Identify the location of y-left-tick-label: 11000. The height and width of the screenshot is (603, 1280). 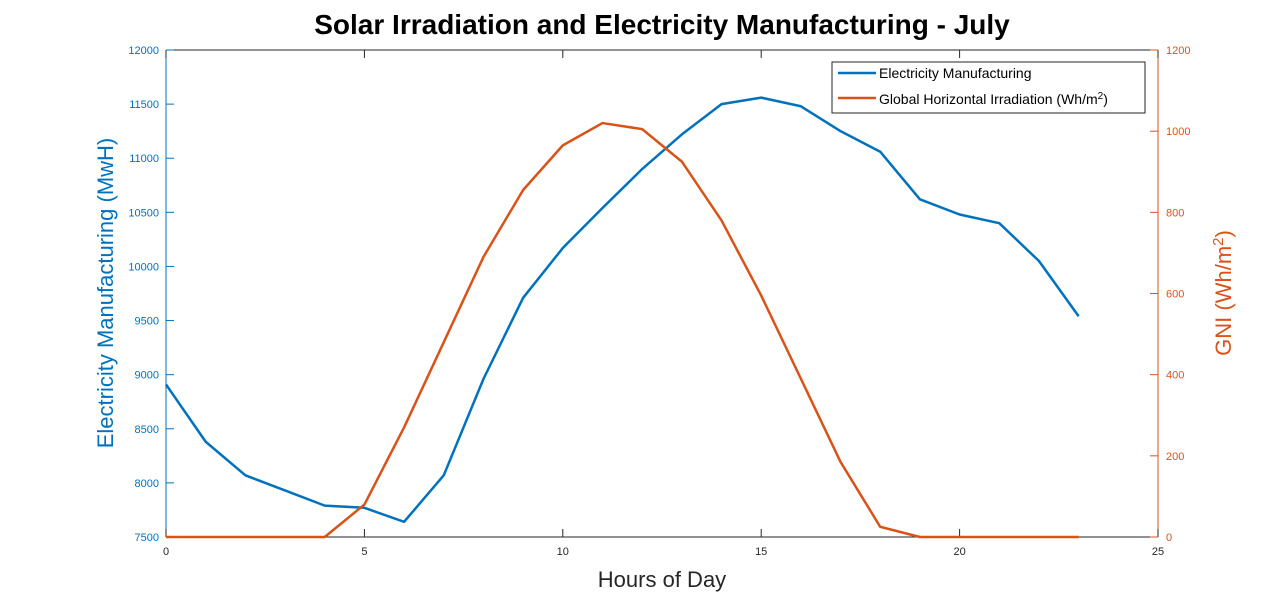
(144, 159).